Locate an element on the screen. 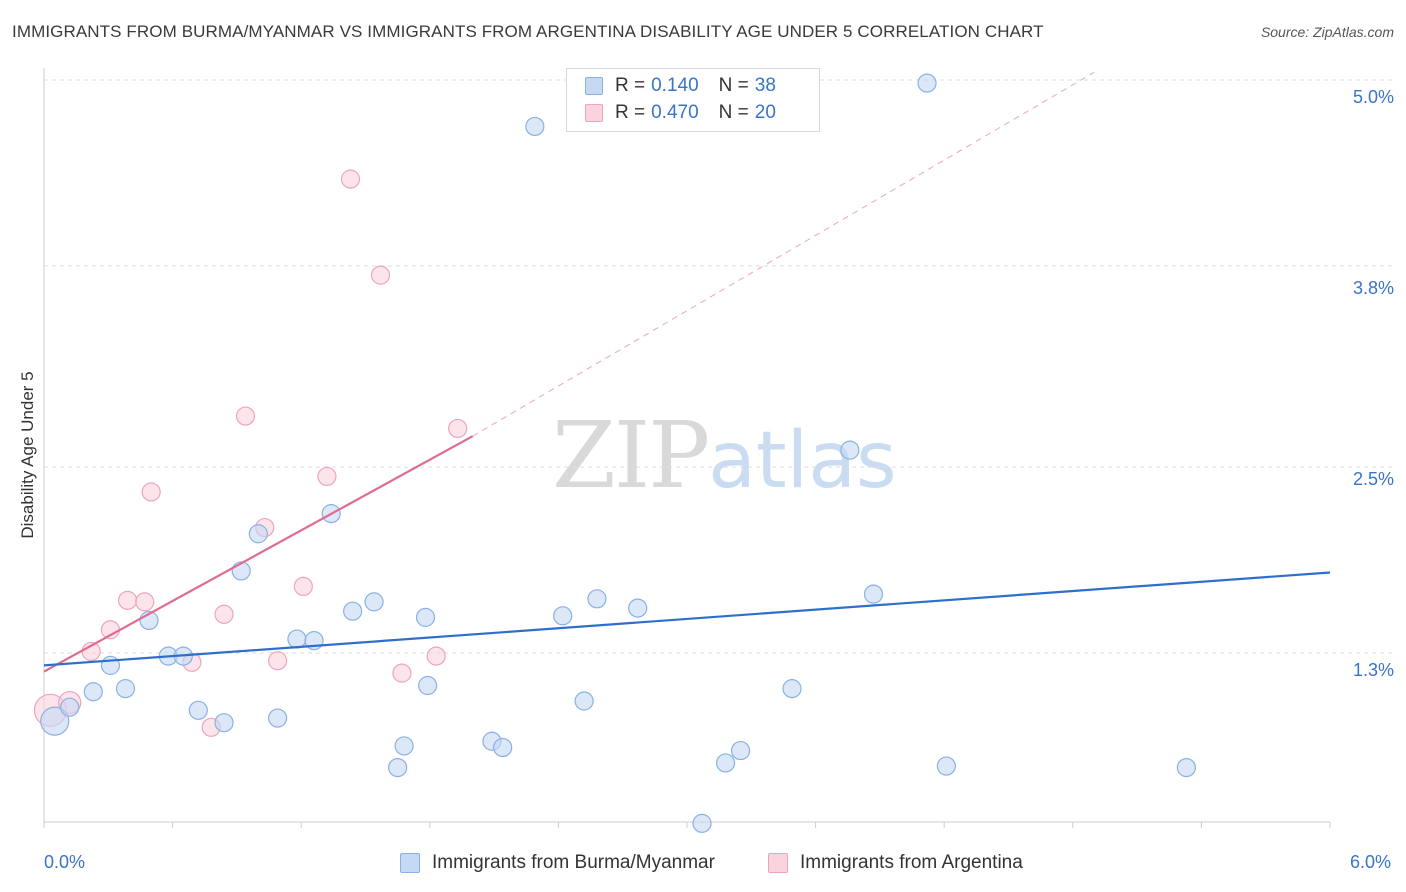 This screenshot has width=1406, height=892. watermark: ZIPatlas is located at coordinates (724, 455).